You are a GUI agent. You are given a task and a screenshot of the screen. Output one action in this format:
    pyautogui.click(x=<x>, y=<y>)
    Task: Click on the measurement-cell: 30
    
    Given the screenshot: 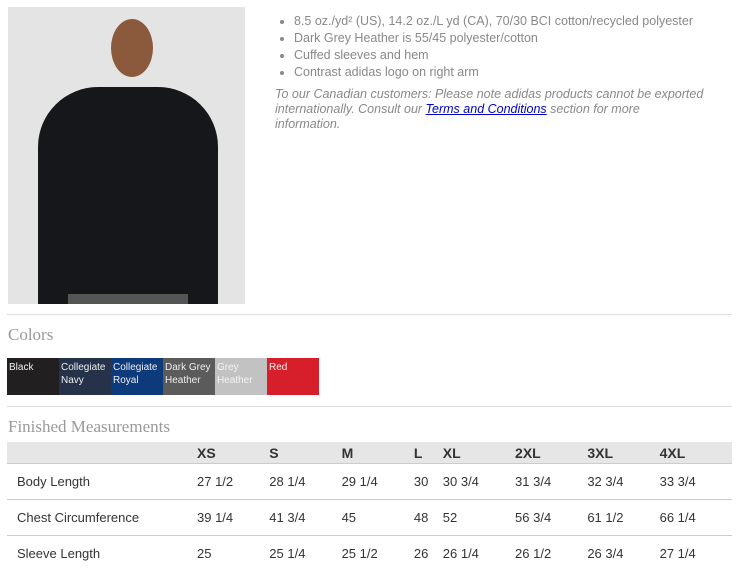 What is the action you would take?
    pyautogui.click(x=428, y=481)
    